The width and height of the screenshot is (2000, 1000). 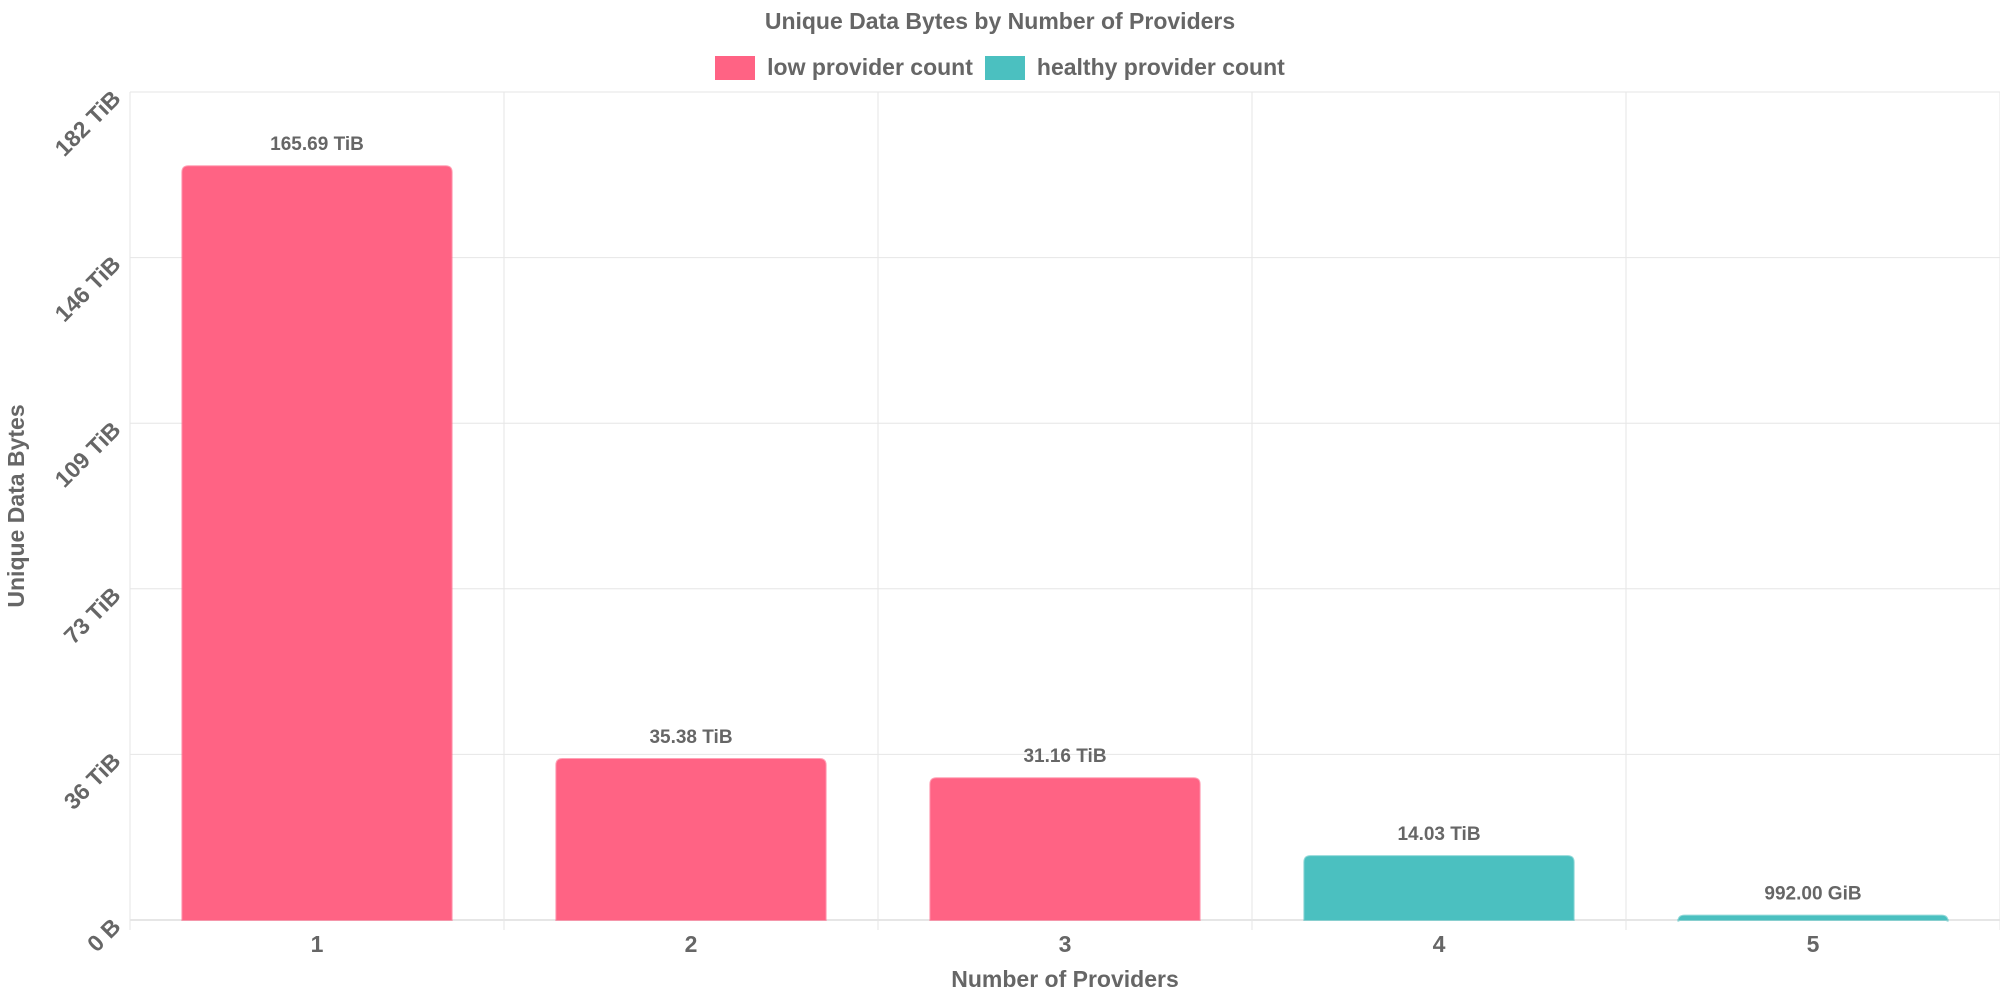 What do you see at coordinates (1160, 67) in the screenshot?
I see `legend-label-healthy: healthy provider count` at bounding box center [1160, 67].